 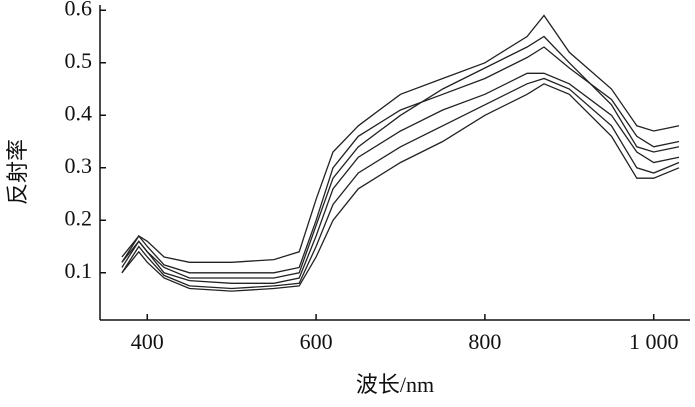 I want to click on y-tick-label: 0.4, so click(x=79, y=112).